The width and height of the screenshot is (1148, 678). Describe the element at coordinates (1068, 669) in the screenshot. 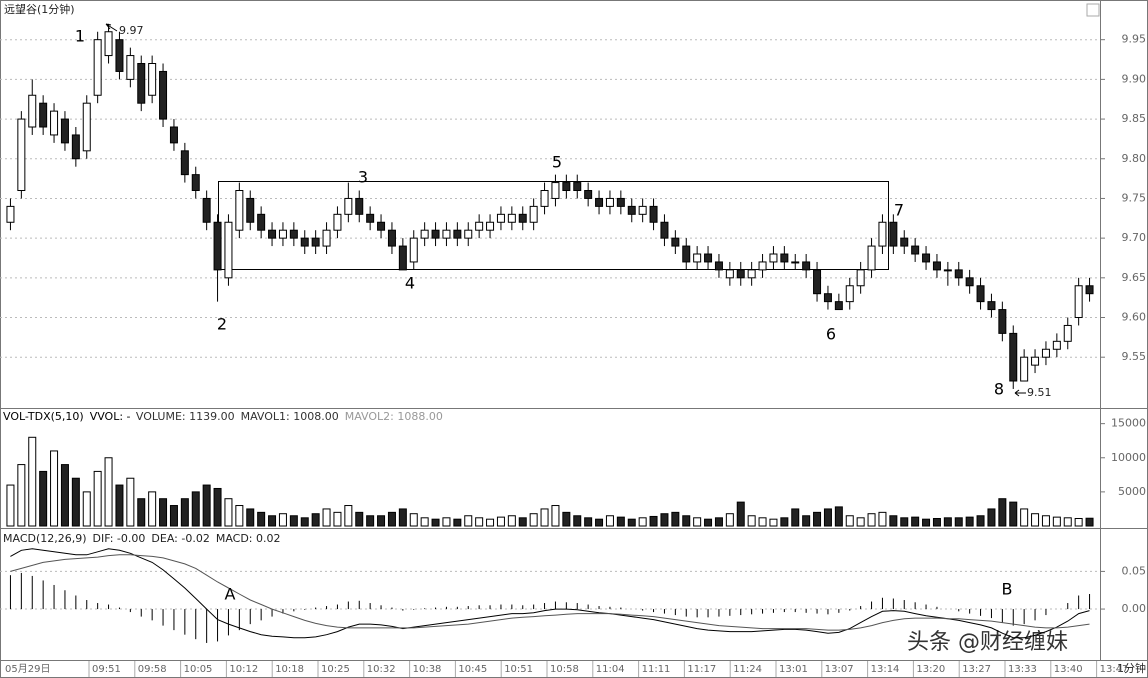

I see `x-tick-label: 13:40` at that location.